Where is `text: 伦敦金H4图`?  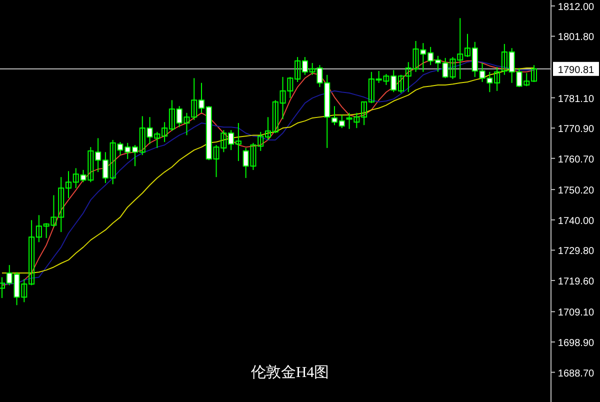 text: 伦敦金H4图 is located at coordinates (290, 372).